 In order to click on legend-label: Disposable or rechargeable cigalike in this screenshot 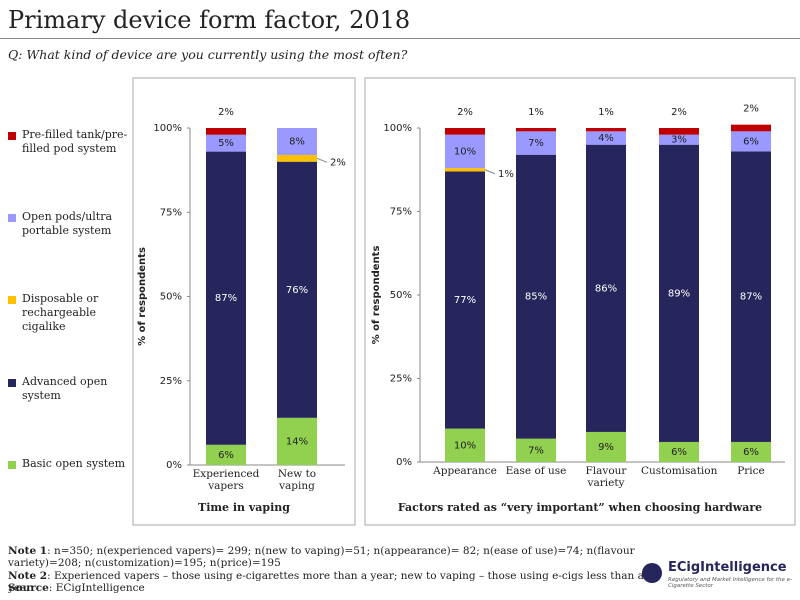, I will do `click(60, 312)`.